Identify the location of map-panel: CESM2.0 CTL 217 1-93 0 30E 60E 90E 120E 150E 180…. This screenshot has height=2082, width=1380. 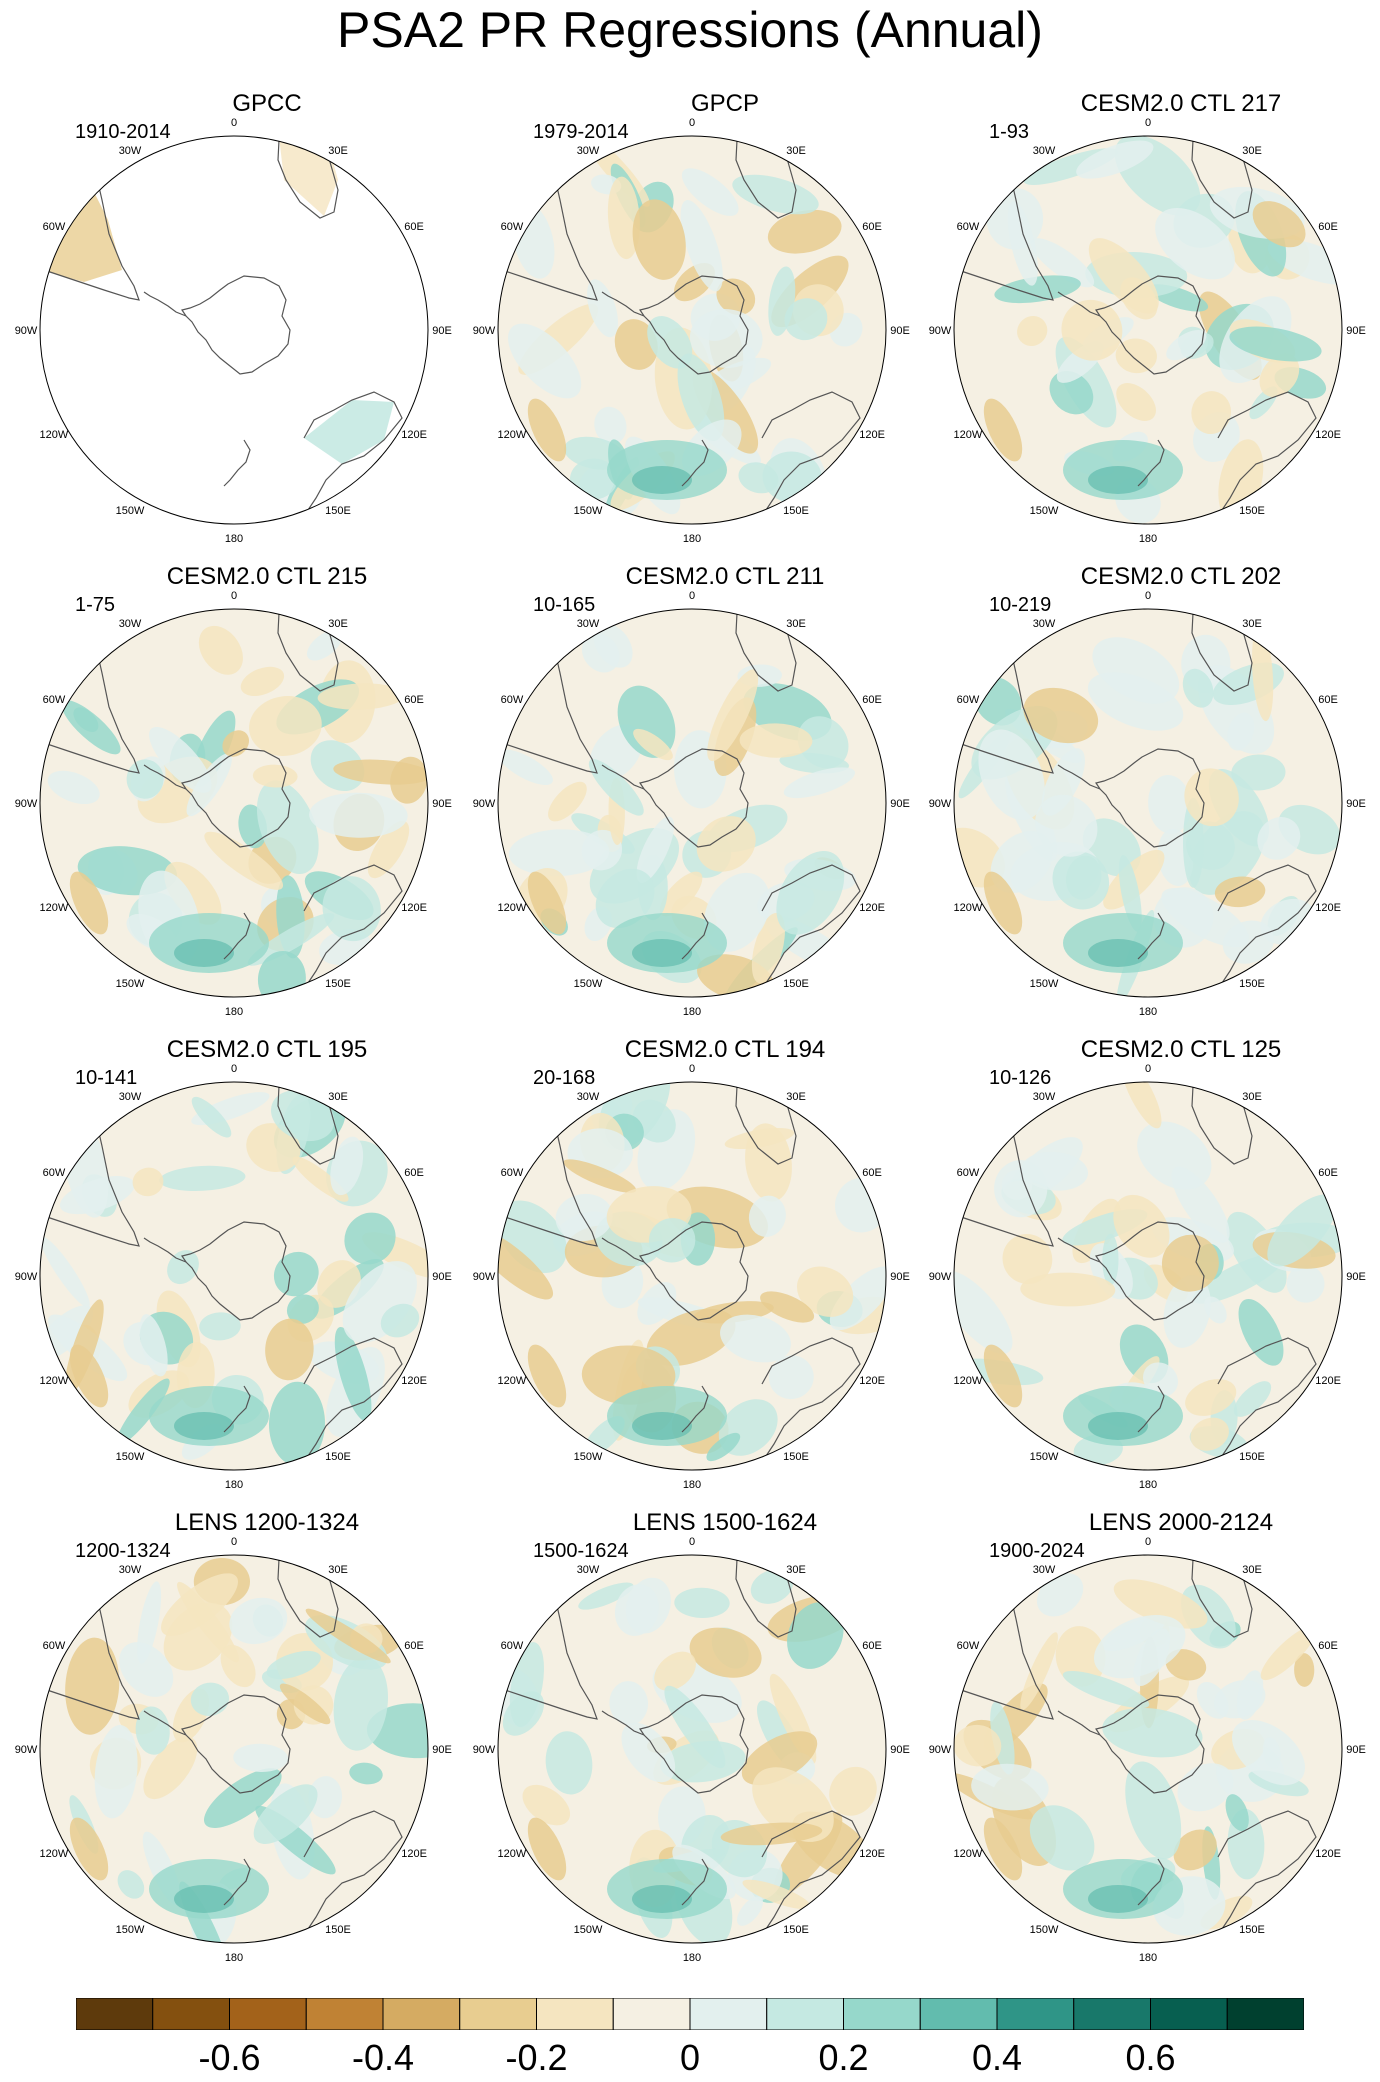
(1154, 320).